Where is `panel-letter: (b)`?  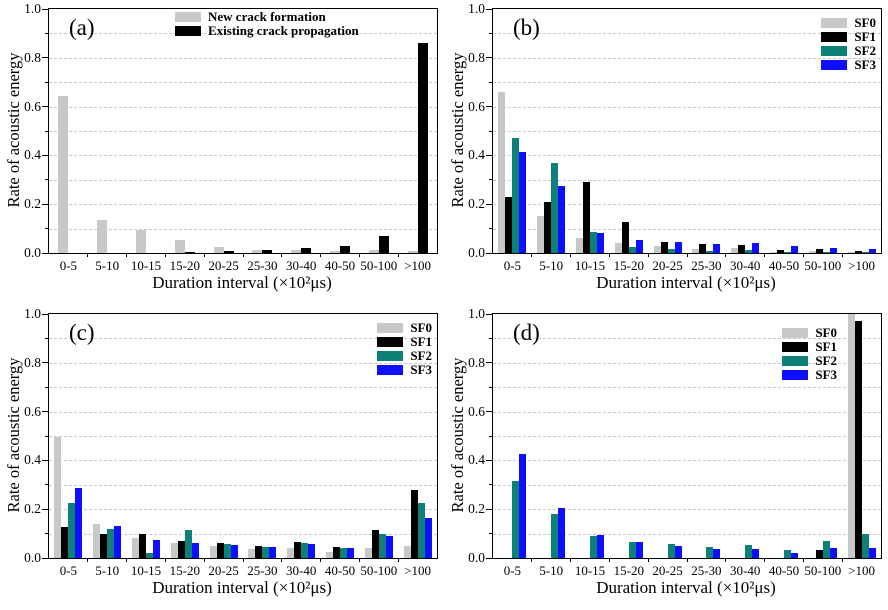 panel-letter: (b) is located at coordinates (526, 27).